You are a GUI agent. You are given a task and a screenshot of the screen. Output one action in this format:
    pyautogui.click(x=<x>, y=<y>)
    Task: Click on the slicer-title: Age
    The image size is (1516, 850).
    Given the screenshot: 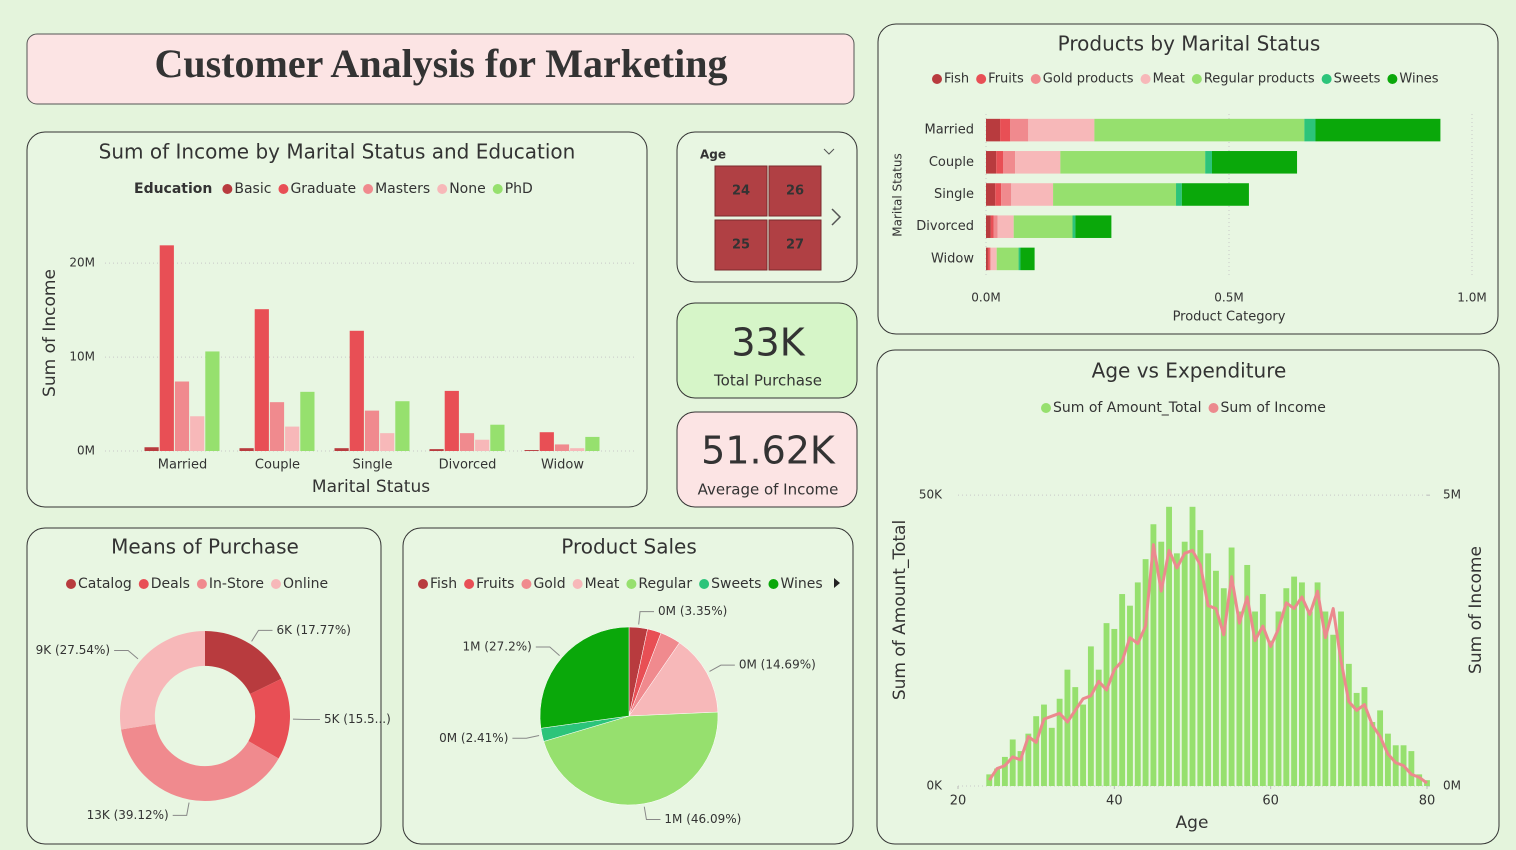 What is the action you would take?
    pyautogui.click(x=713, y=155)
    